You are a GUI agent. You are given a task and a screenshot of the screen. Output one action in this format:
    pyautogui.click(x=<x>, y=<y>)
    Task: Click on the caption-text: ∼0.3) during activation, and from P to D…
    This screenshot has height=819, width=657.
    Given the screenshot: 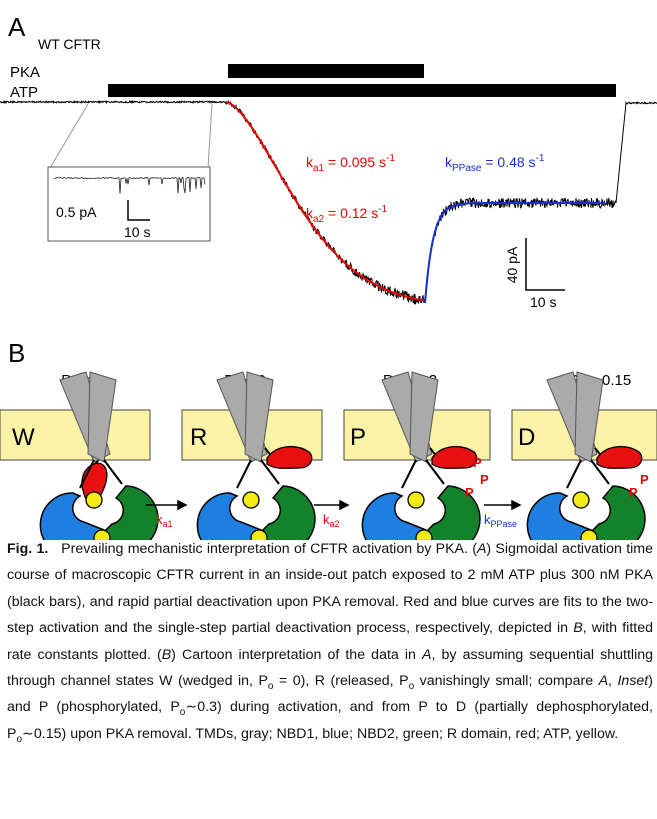 What is the action you would take?
    pyautogui.click(x=330, y=720)
    